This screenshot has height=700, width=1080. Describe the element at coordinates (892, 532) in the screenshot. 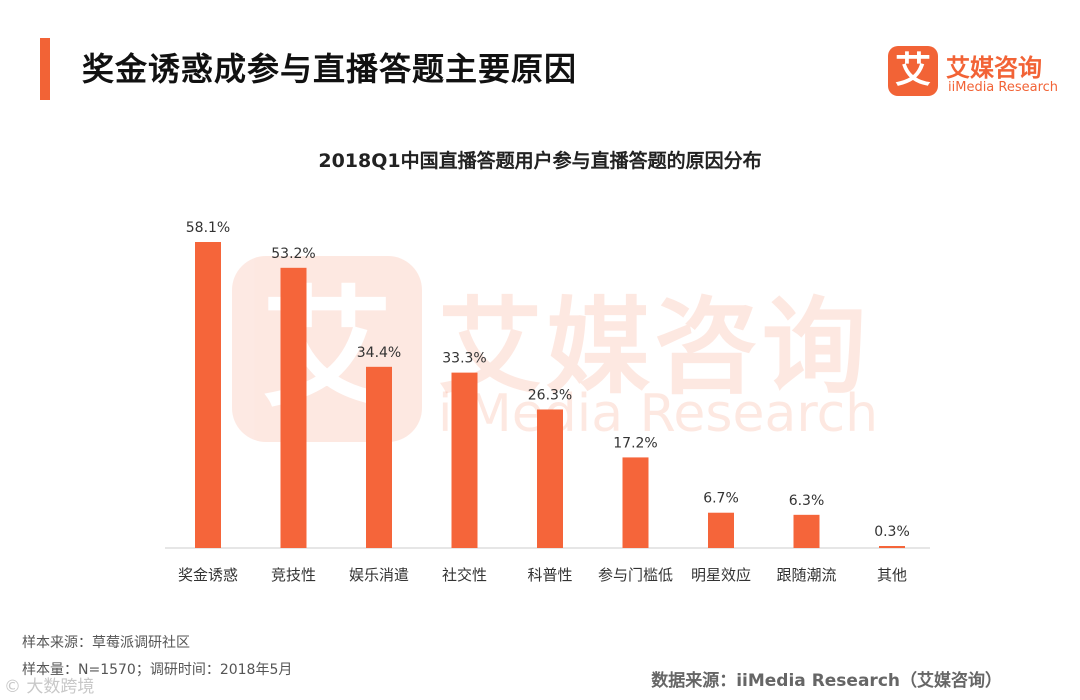

I see `data-label-8: 0.3%` at that location.